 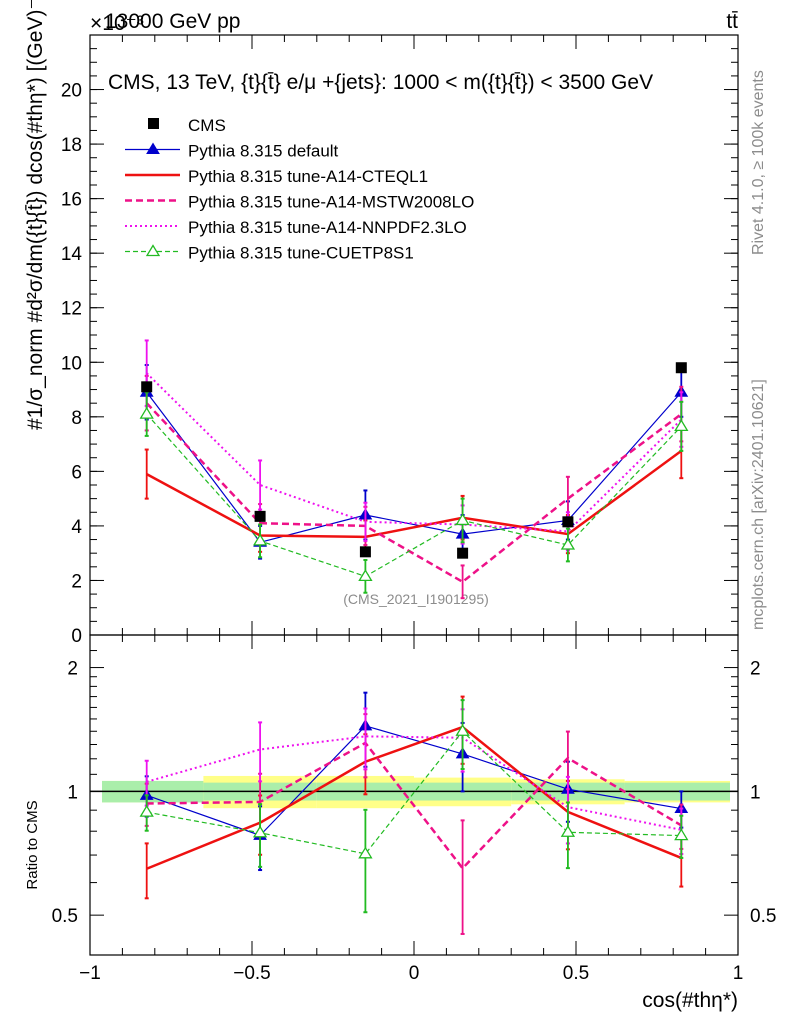 I want to click on legend-label-2: Pythia 8.315 tune-A14-MSTW2008LO, so click(x=331, y=202).